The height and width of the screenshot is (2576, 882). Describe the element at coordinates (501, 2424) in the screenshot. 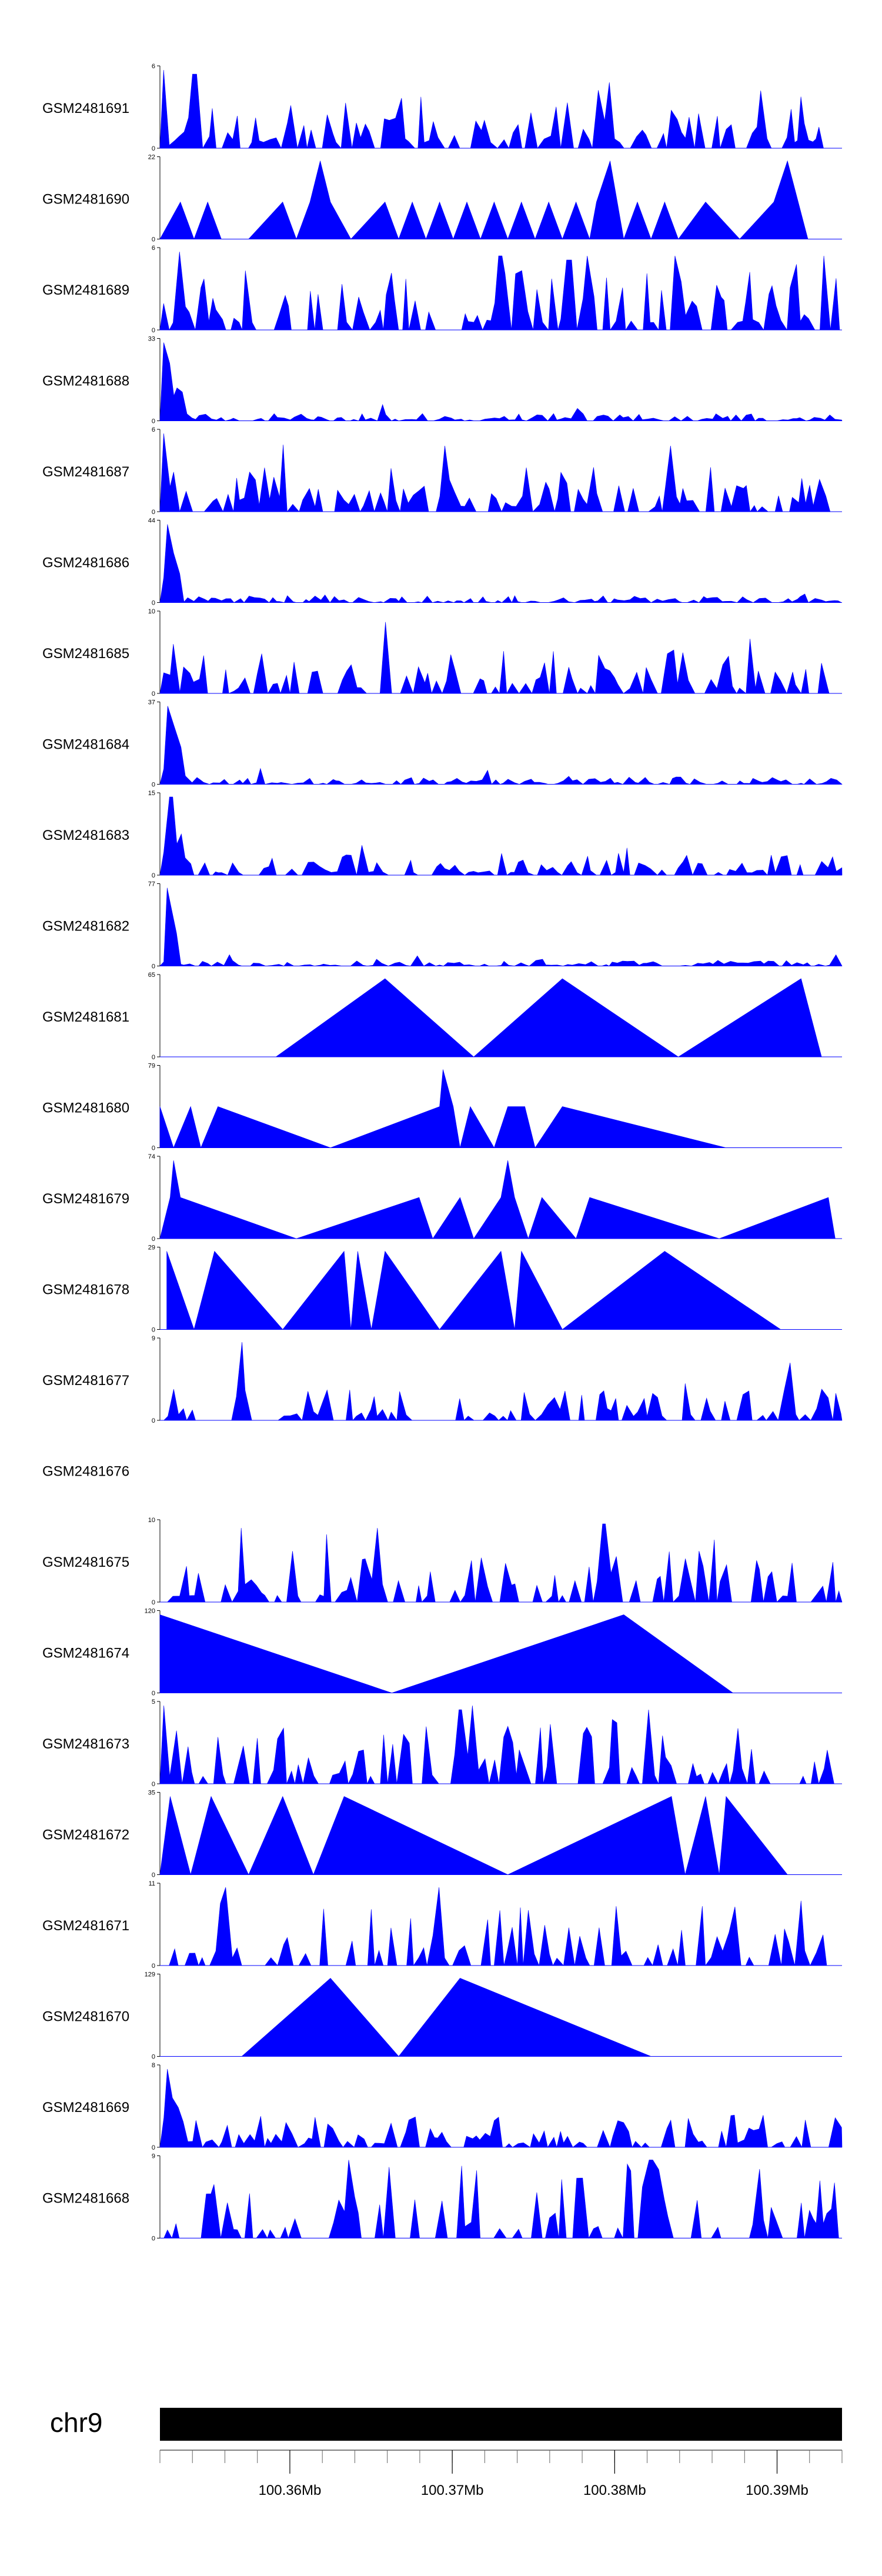

I see `chromosome-bar` at that location.